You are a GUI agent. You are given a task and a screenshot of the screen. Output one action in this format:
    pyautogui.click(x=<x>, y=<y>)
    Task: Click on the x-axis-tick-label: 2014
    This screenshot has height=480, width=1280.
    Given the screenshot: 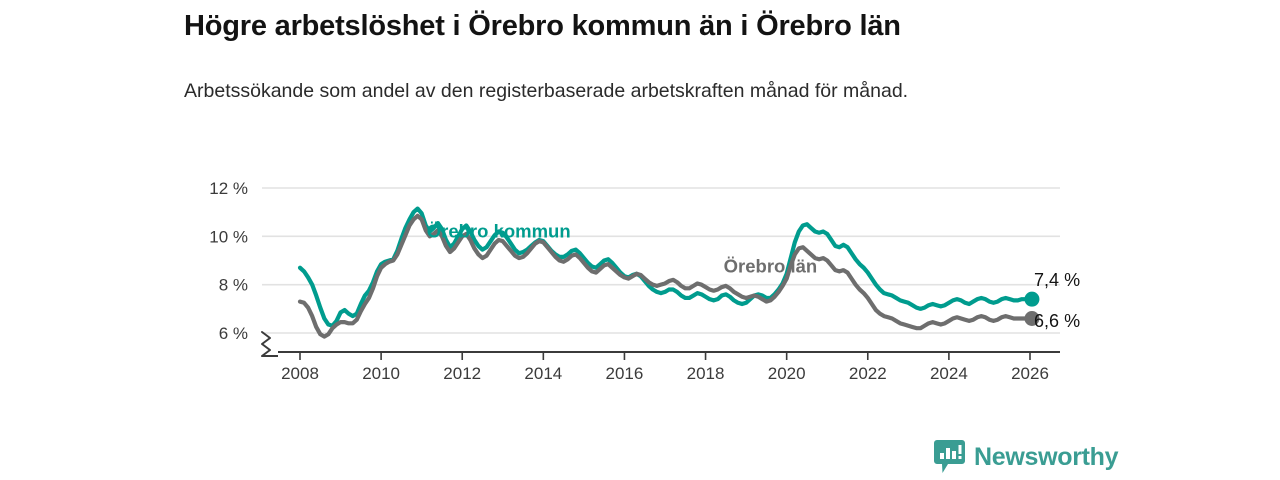 What is the action you would take?
    pyautogui.click(x=543, y=373)
    